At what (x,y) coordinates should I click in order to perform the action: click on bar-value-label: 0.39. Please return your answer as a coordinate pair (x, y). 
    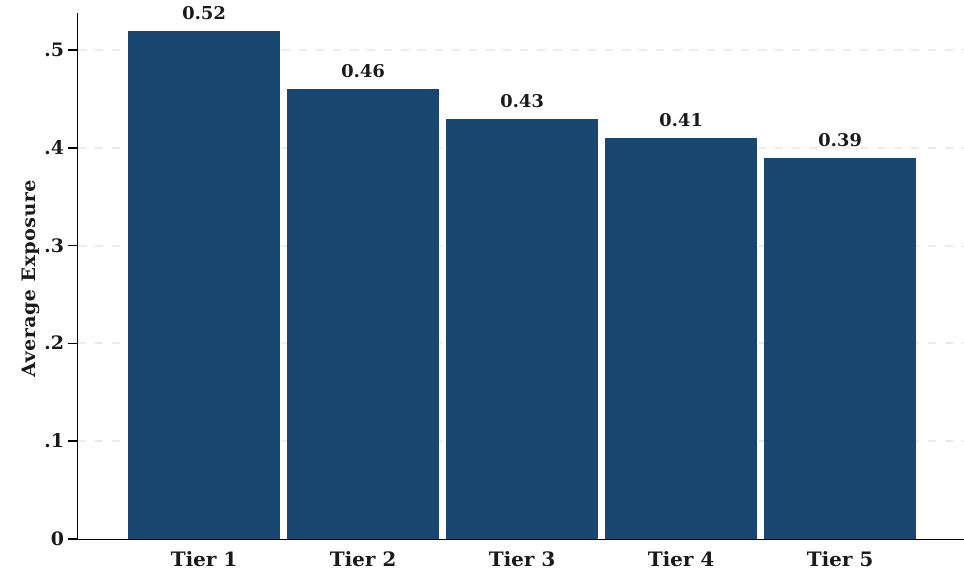
    Looking at the image, I should click on (840, 140).